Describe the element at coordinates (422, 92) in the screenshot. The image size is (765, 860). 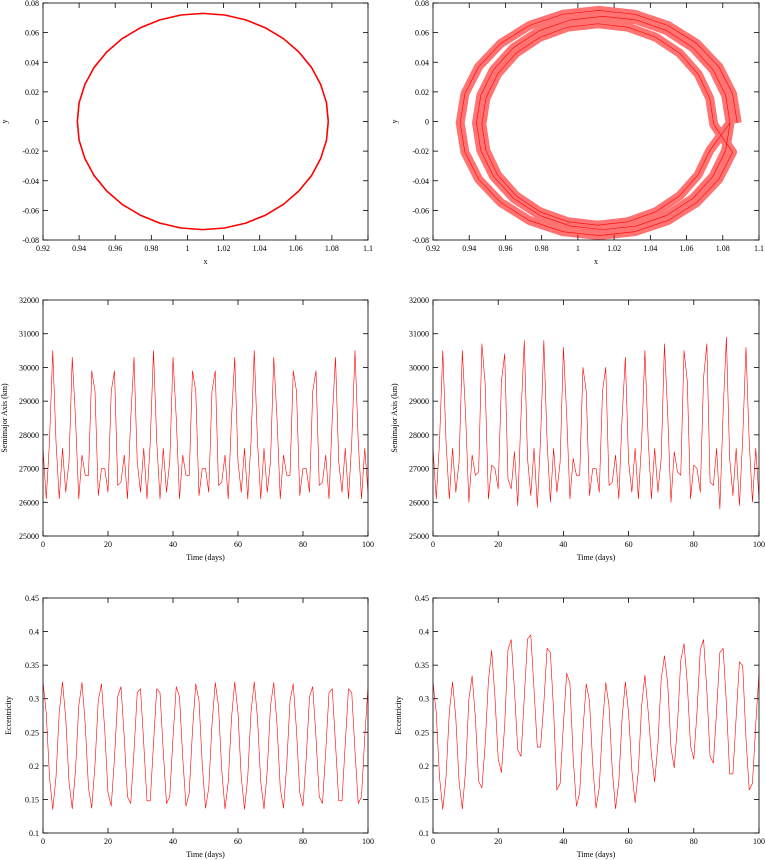
I see `y-tick-label: 0.02` at that location.